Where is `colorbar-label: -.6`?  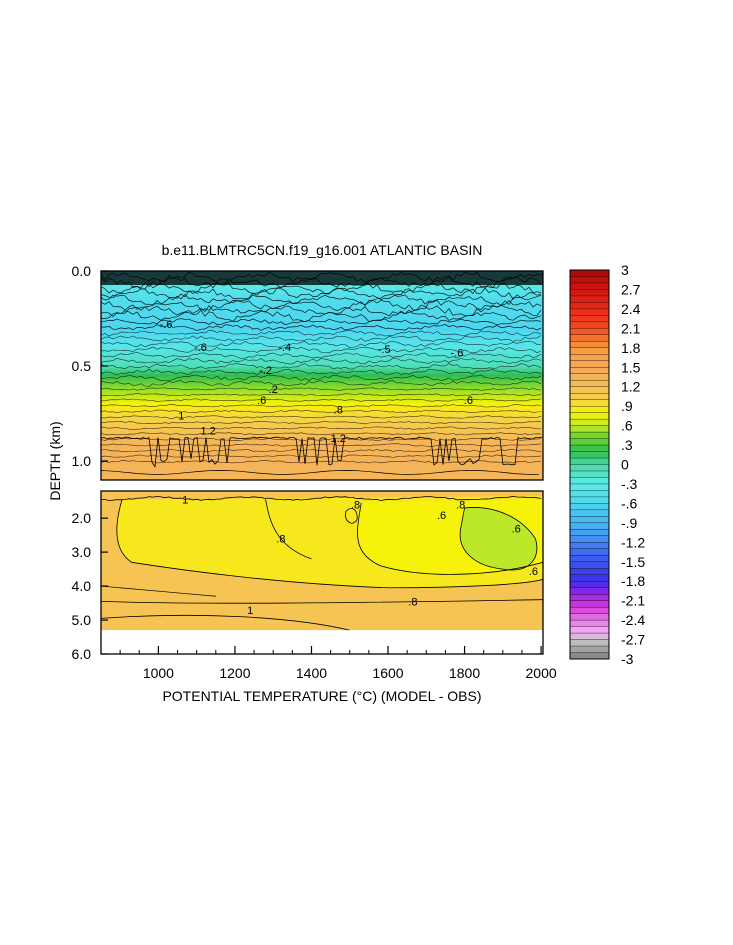
colorbar-label: -.6 is located at coordinates (629, 503).